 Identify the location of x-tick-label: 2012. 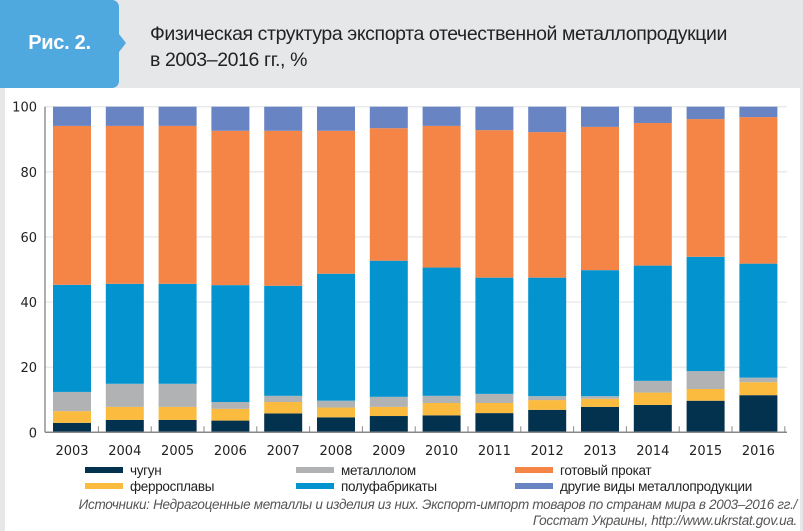
(547, 451).